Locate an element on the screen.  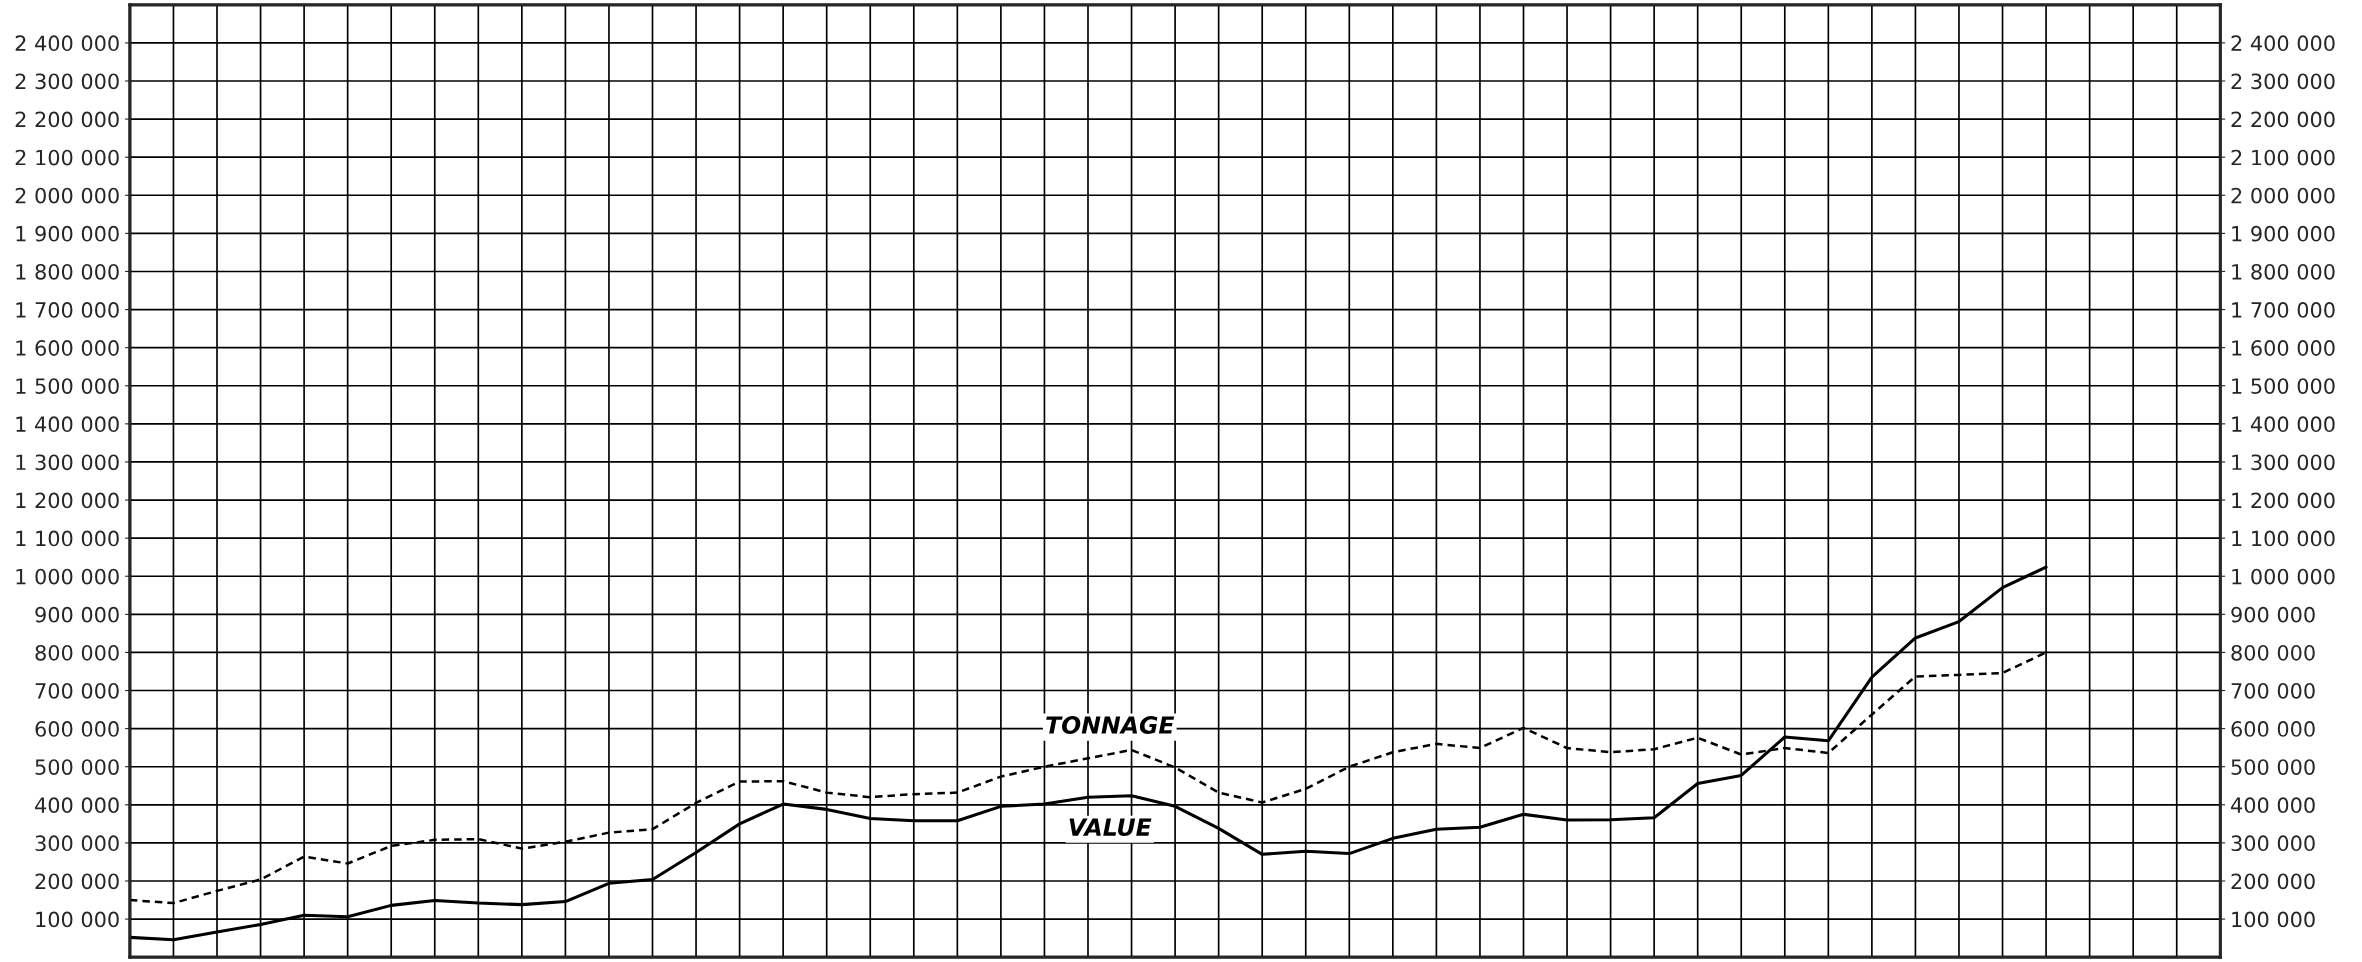
y-tick-label: 2 000 000 is located at coordinates (67, 195).